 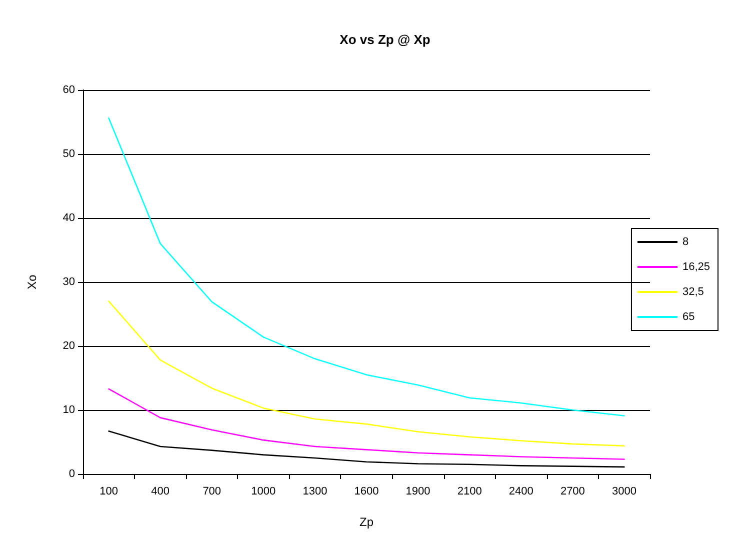 What do you see at coordinates (624, 492) in the screenshot?
I see `x-tick-label: 3000` at bounding box center [624, 492].